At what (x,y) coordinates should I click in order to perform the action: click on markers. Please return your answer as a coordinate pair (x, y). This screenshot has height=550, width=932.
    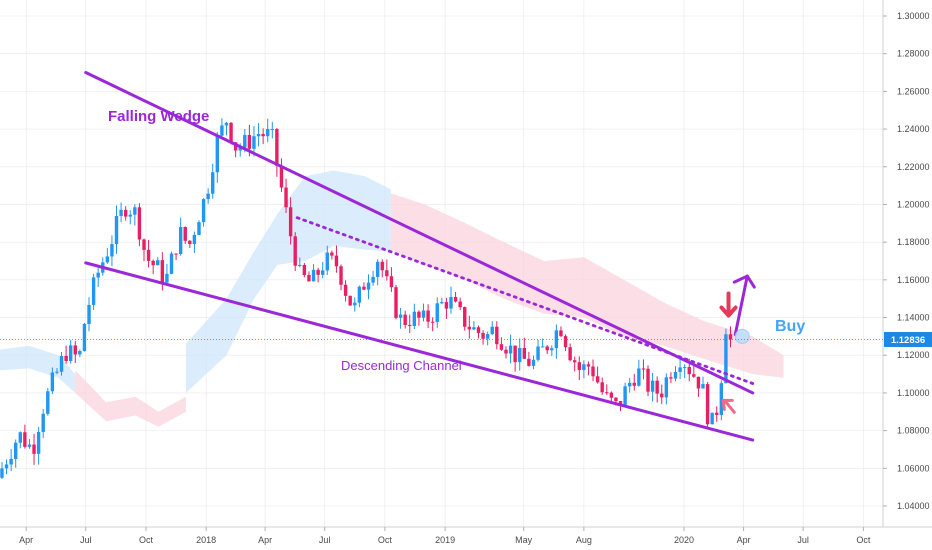
    Looking at the image, I should click on (737, 344).